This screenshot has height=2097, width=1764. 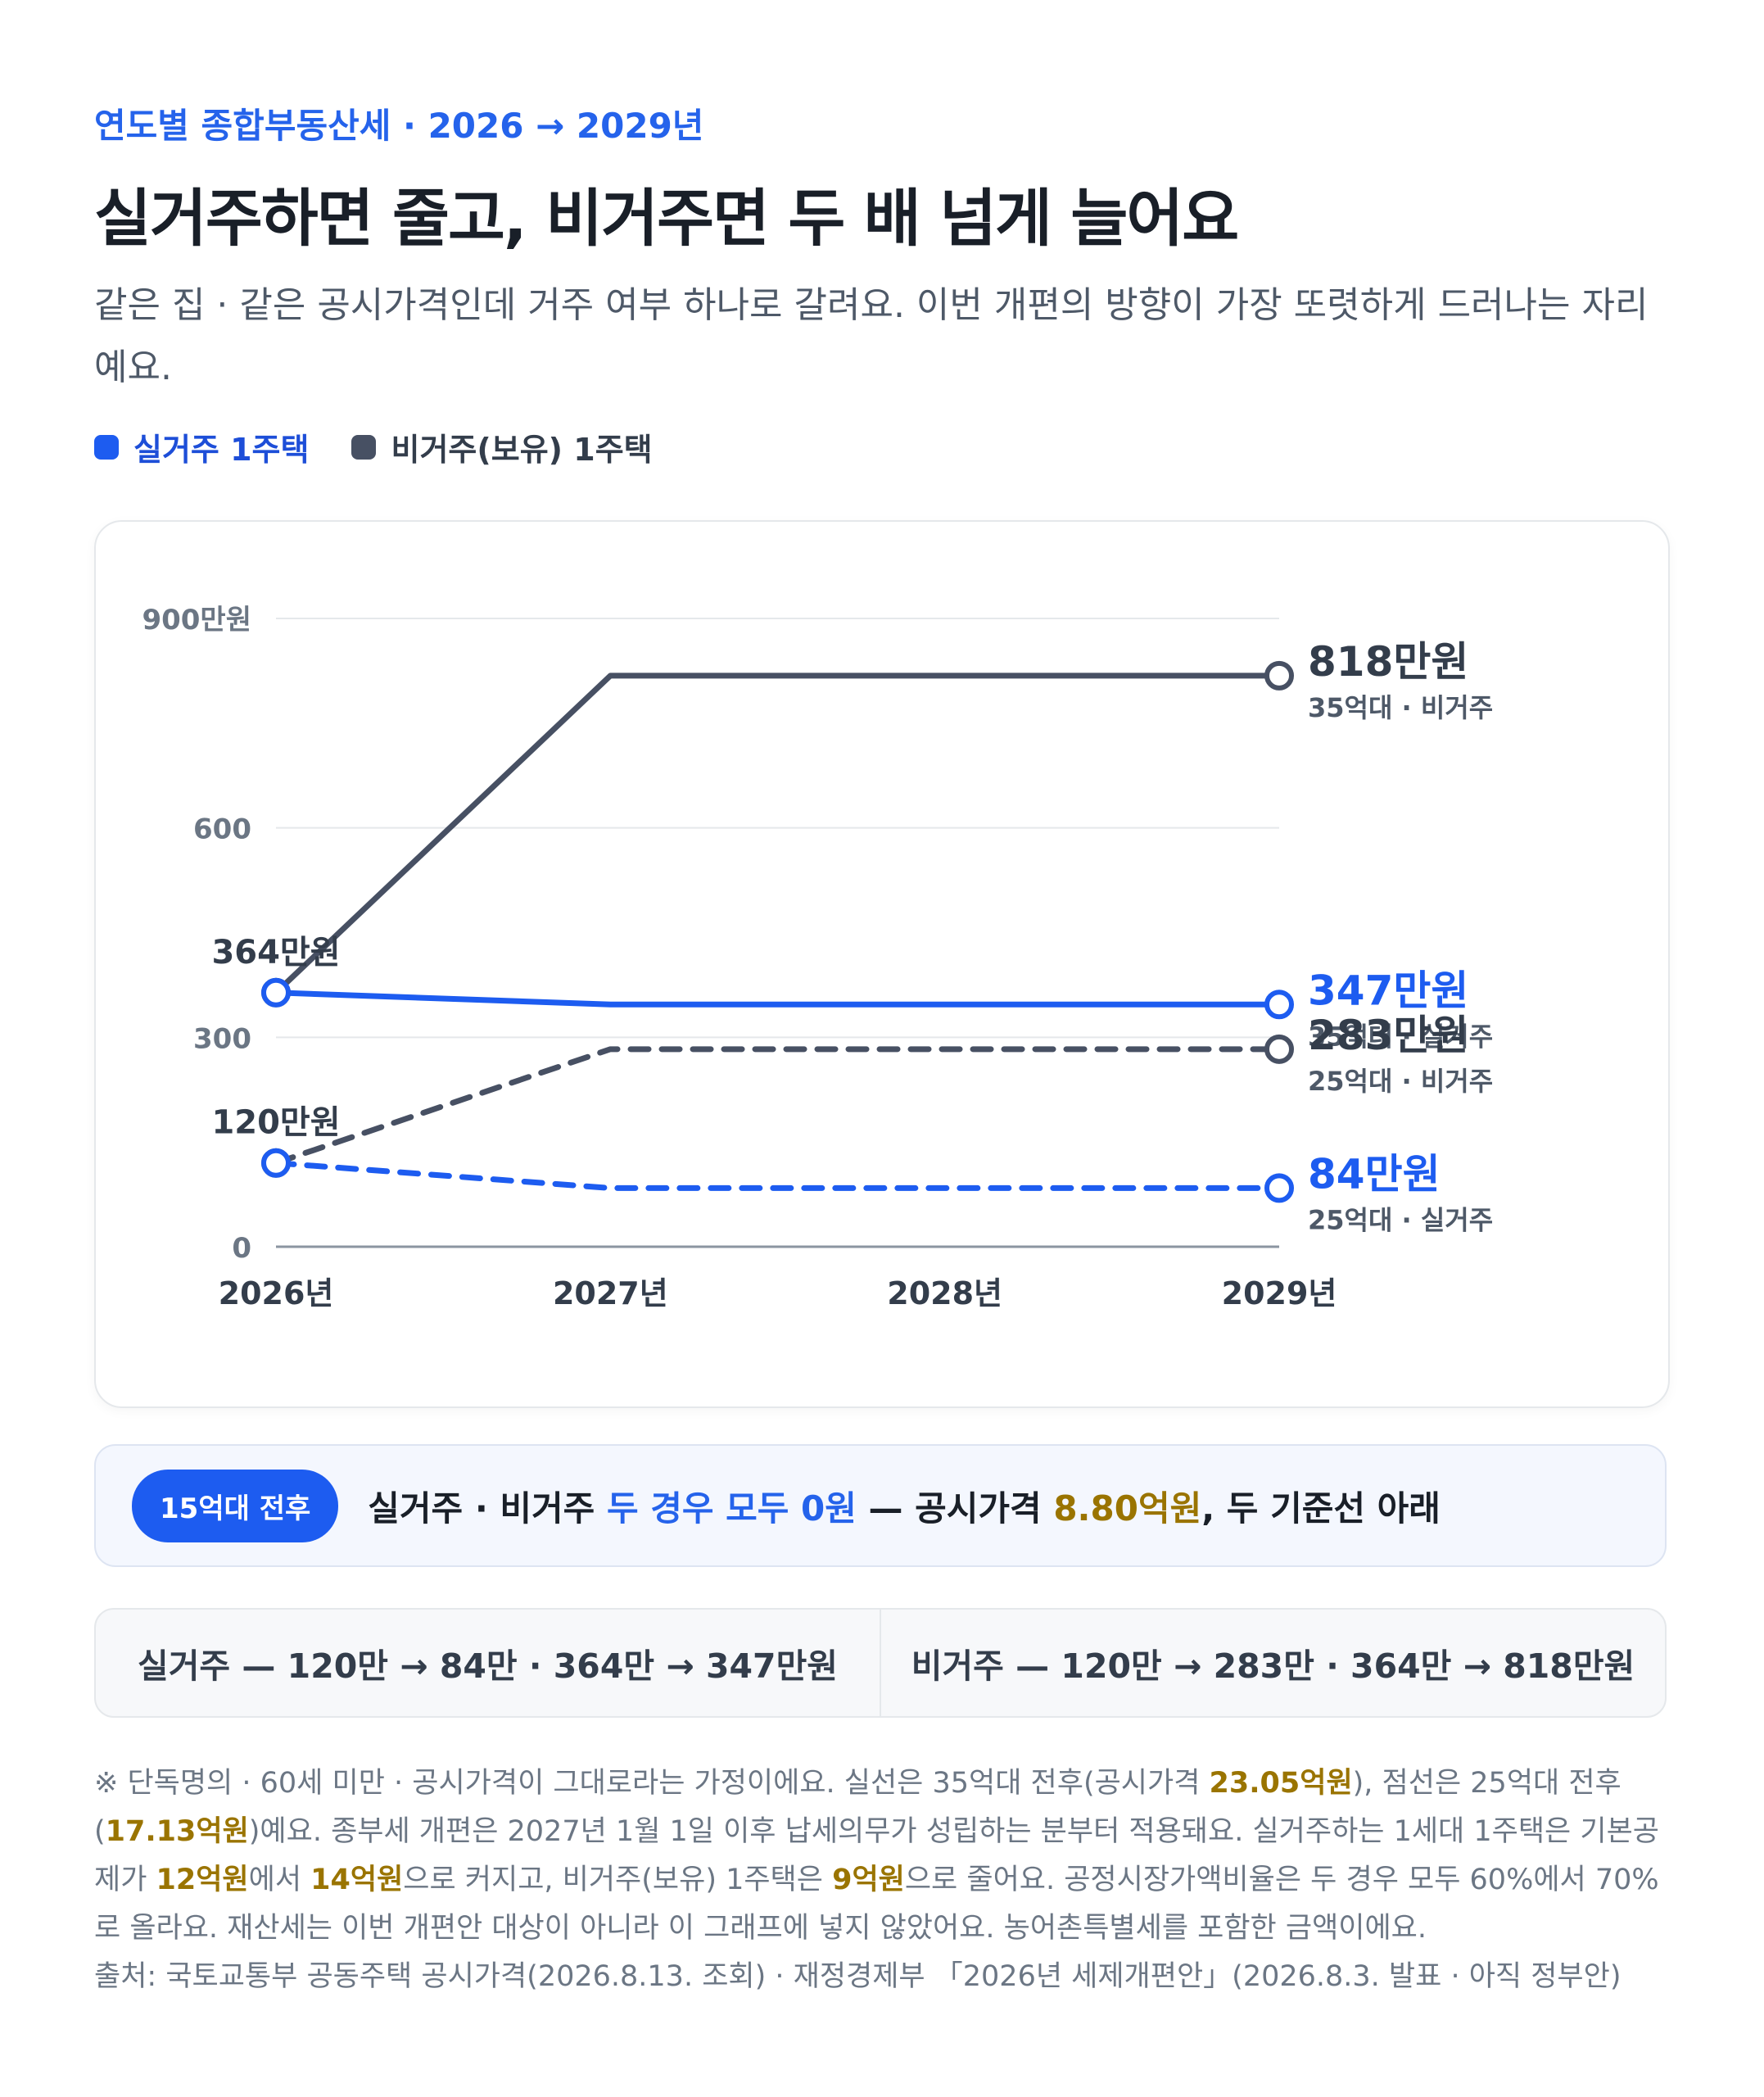 What do you see at coordinates (235, 1505) in the screenshot?
I see `range-badge: 15억대 전후` at bounding box center [235, 1505].